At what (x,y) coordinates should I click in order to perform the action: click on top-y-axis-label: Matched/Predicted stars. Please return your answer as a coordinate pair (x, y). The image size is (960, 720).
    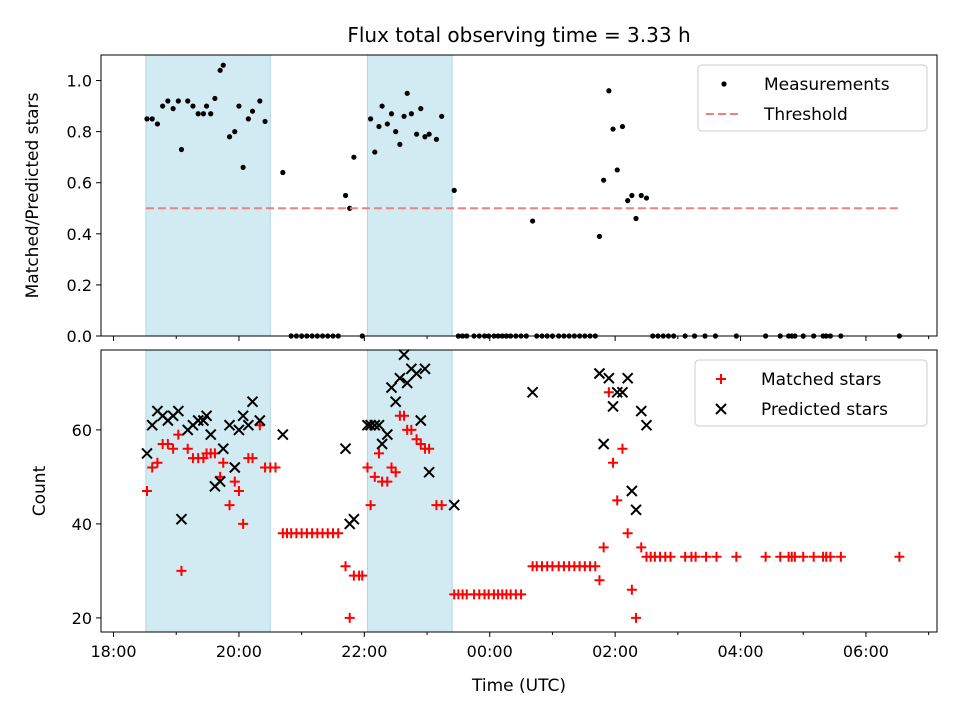
    Looking at the image, I should click on (33, 195).